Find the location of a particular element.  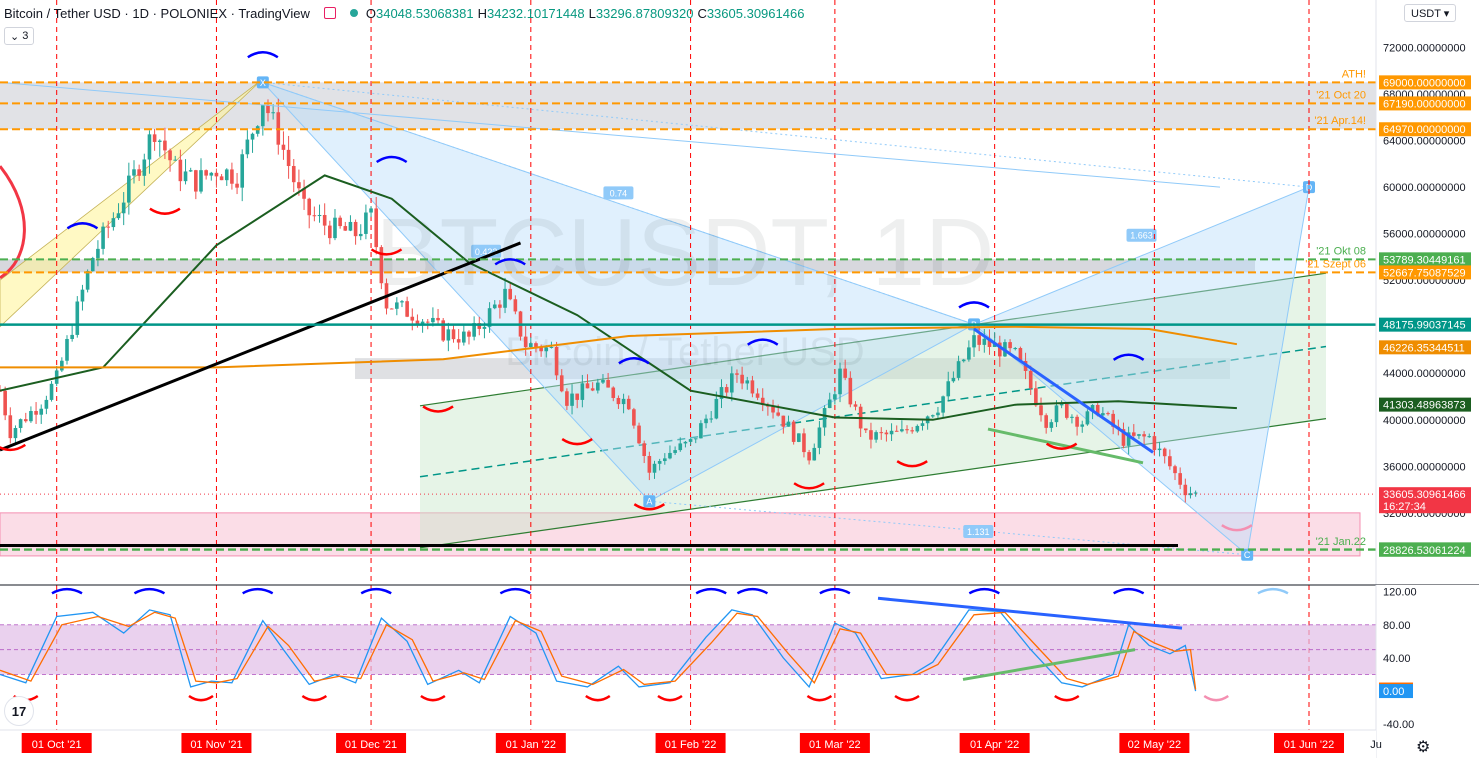

price-tick-label: 36000.00000000 is located at coordinates (1424, 467).